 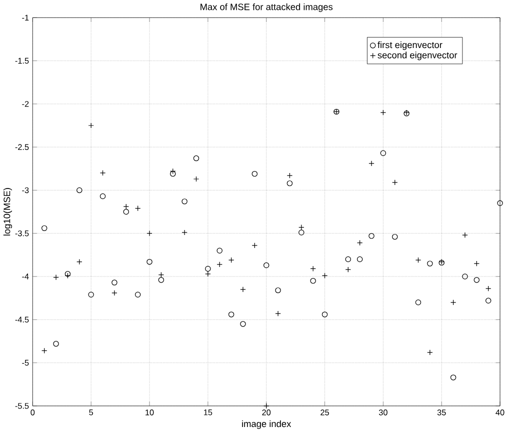 What do you see at coordinates (267, 424) in the screenshot?
I see `x-axis-title: image index` at bounding box center [267, 424].